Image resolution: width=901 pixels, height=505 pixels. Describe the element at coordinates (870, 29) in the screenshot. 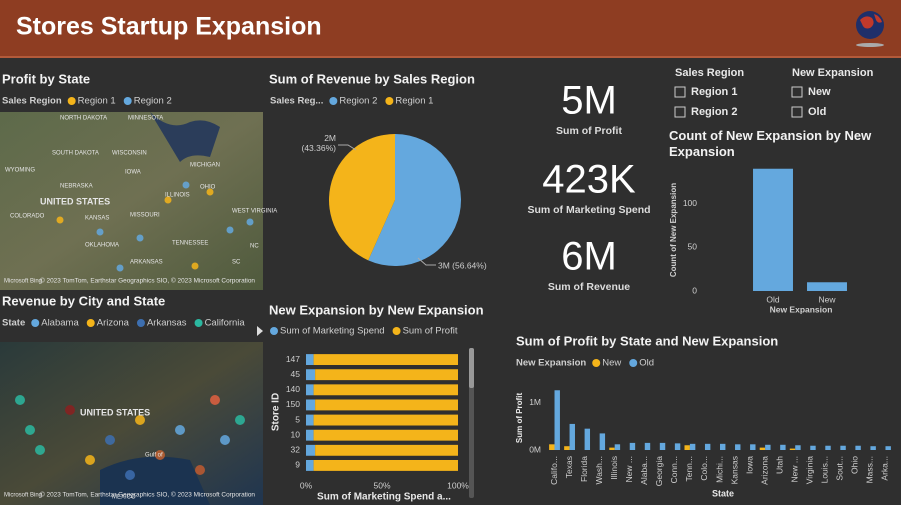

I see `logo` at that location.